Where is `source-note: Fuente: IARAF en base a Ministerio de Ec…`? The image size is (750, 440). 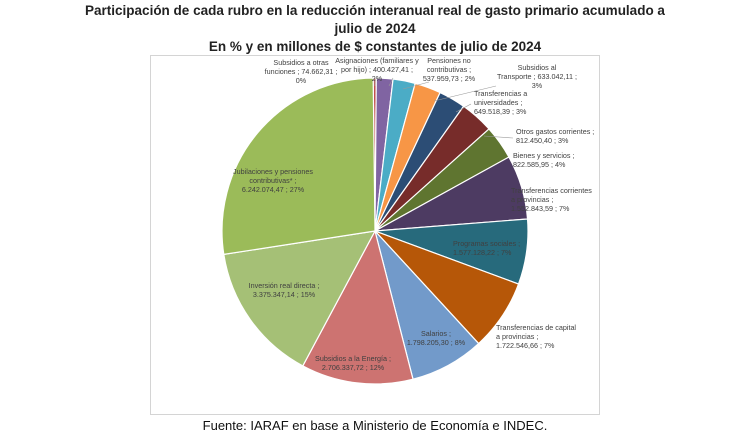
source-note: Fuente: IARAF en base a Ministerio de Ec… is located at coordinates (375, 425).